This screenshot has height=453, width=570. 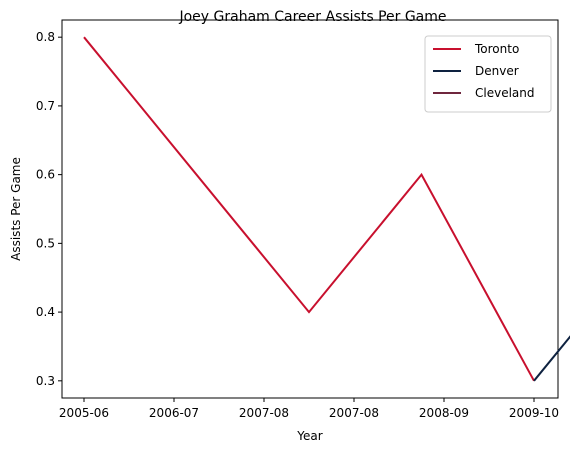 I want to click on legend-label-toronto: Toronto, so click(x=496, y=49).